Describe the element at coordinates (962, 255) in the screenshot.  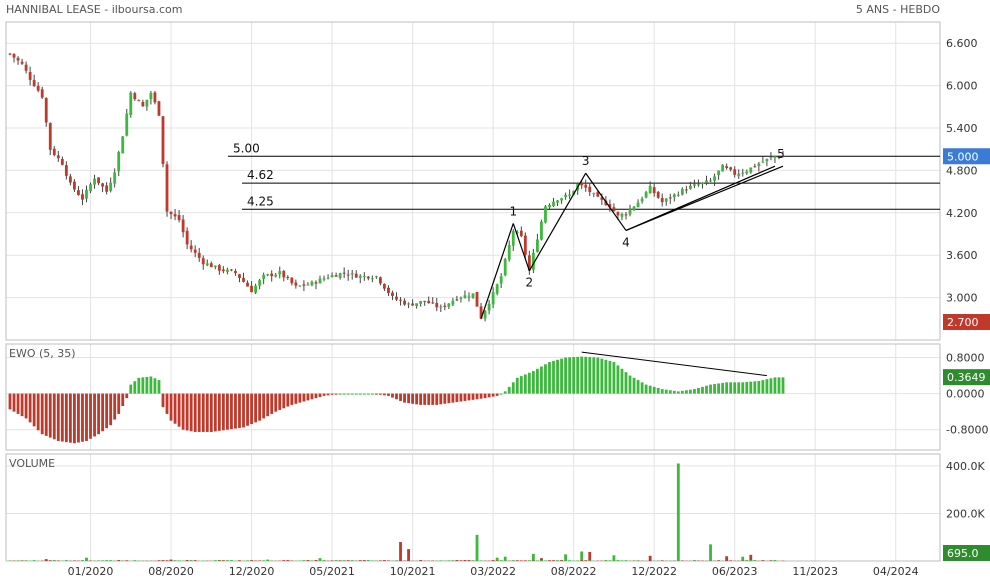
I see `price-y-tick-label-5: 3.600` at that location.